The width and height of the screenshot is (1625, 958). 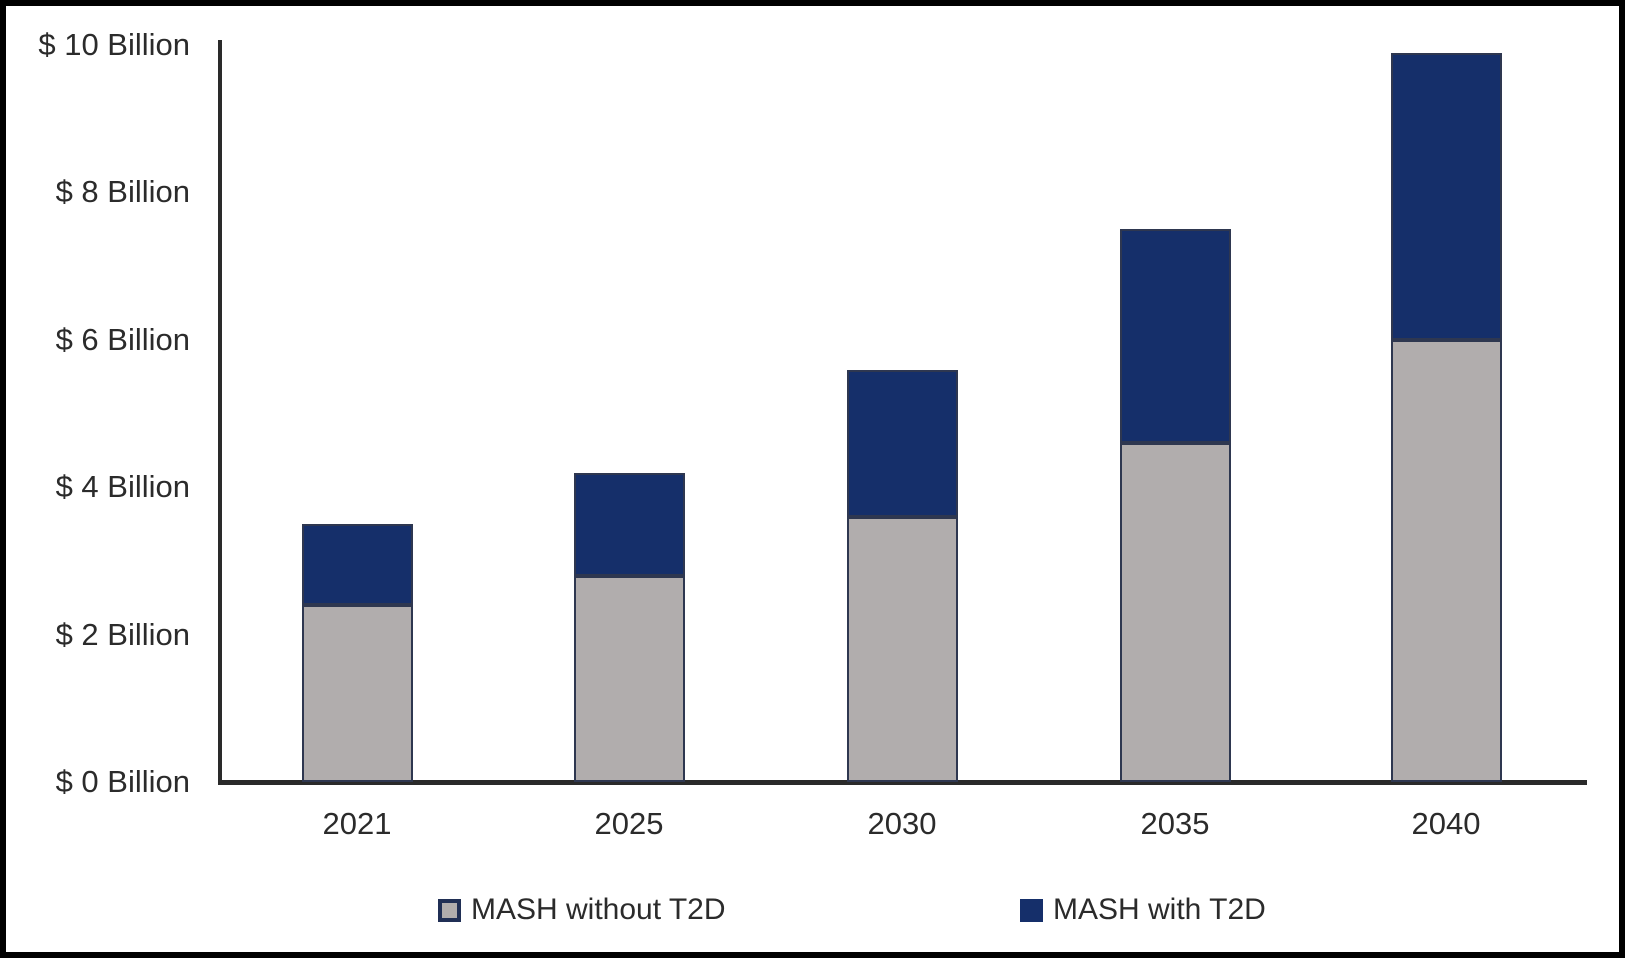 I want to click on x-tick-label-2025: 2025, so click(x=629, y=823).